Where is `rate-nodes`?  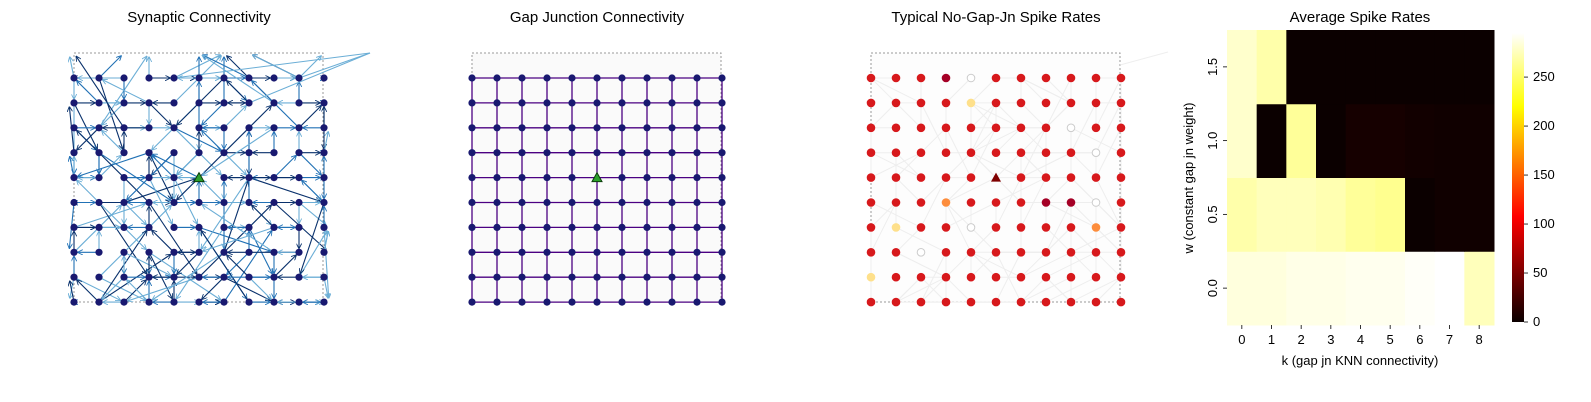
rate-nodes is located at coordinates (996, 190).